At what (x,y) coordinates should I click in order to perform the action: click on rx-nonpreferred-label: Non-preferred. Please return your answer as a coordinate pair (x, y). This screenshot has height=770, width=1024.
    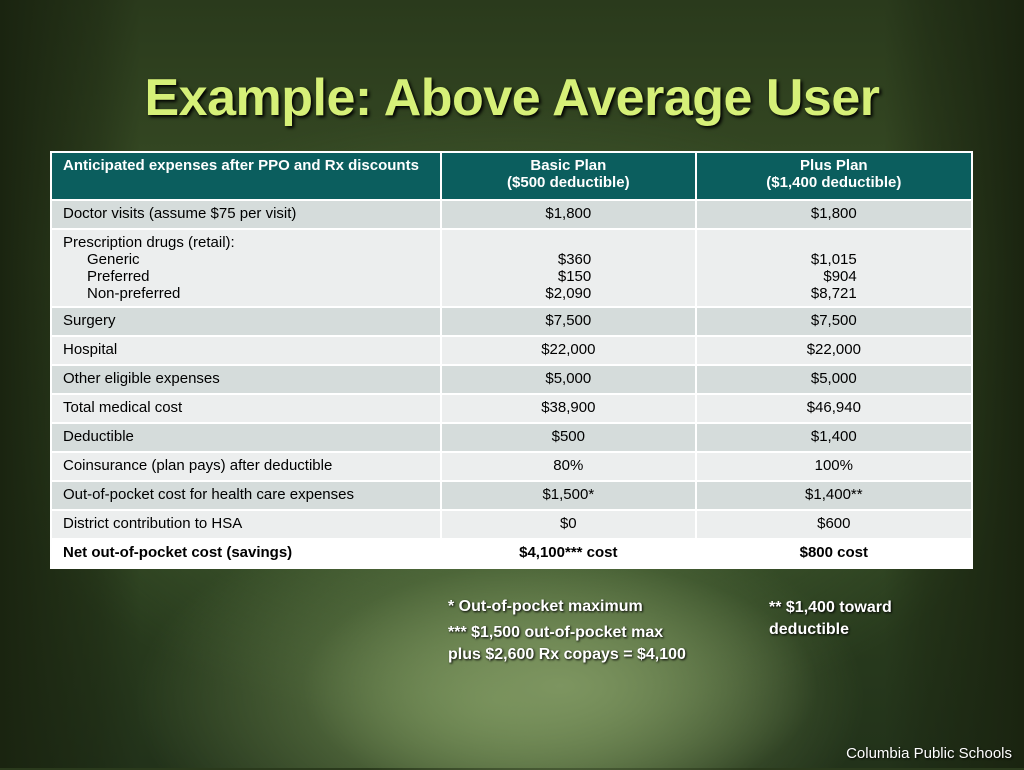
    Looking at the image, I should click on (134, 293).